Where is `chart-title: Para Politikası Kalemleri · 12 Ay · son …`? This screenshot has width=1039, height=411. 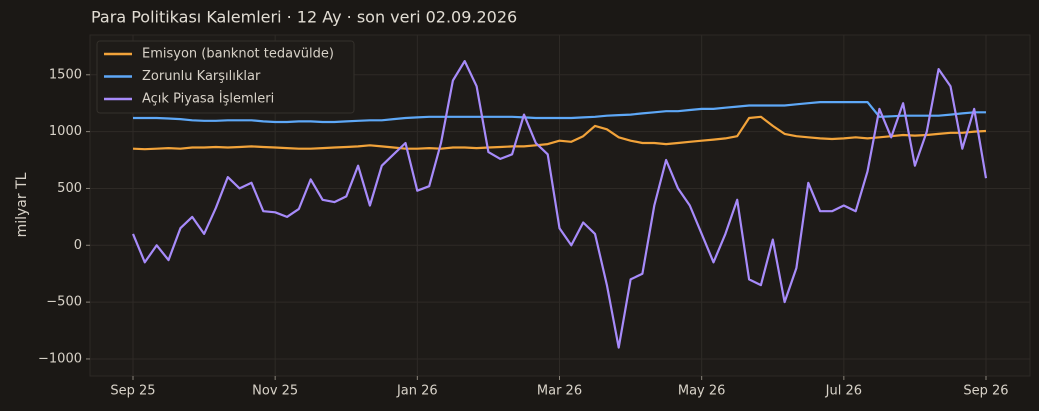
chart-title: Para Politikası Kalemleri · 12 Ay · son … is located at coordinates (304, 17).